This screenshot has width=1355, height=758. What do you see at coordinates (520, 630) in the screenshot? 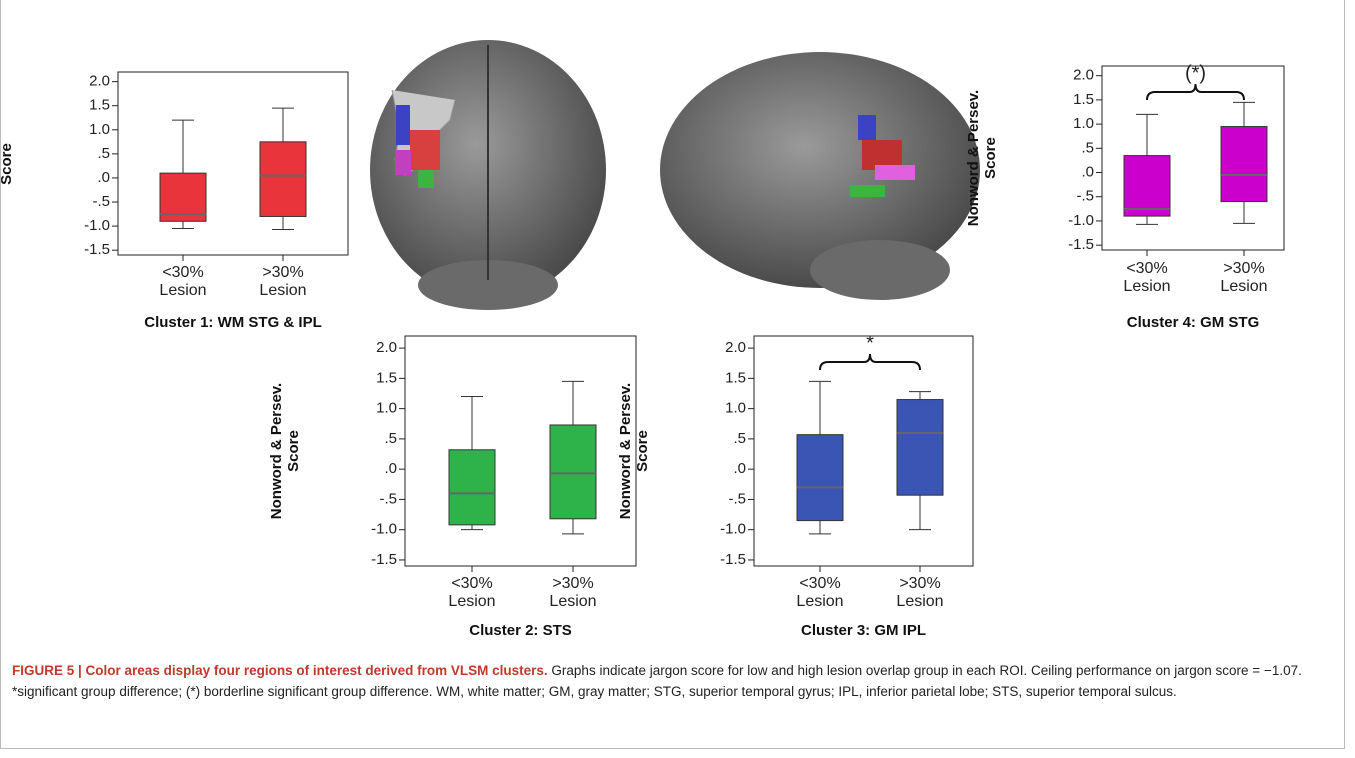
I see `chart-title: Cluster 2: STS` at bounding box center [520, 630].